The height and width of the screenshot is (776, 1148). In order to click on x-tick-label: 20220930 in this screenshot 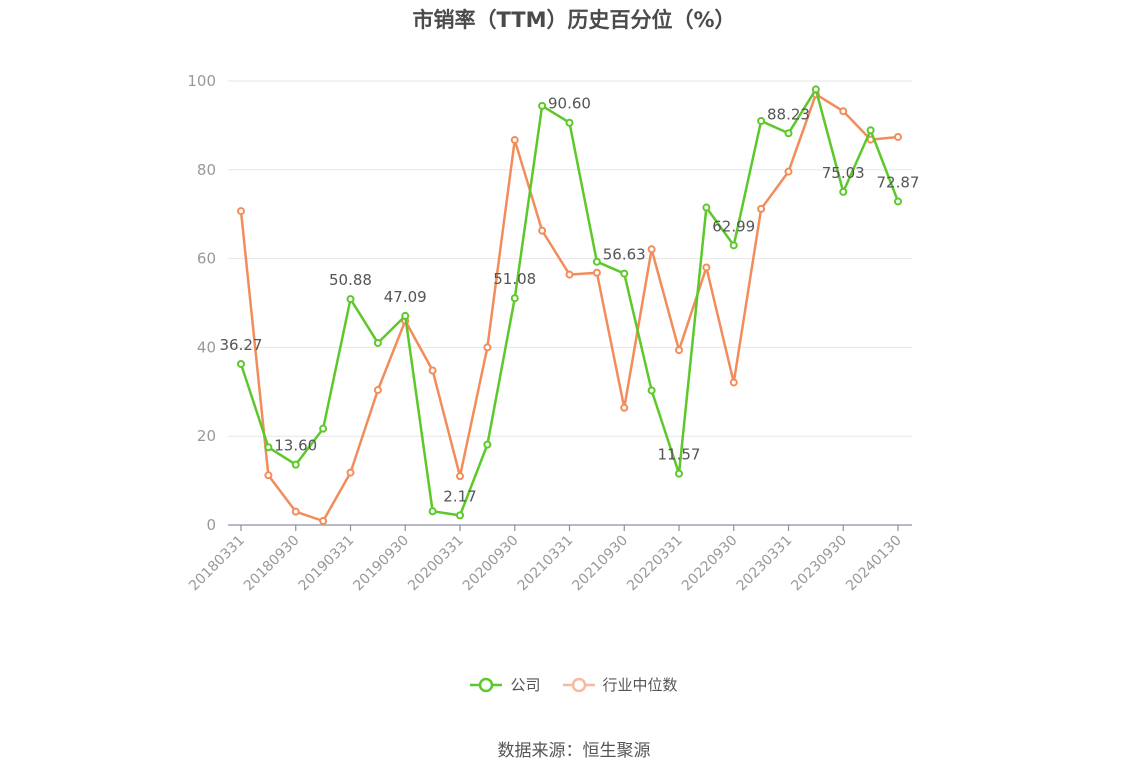, I will do `click(710, 564)`.